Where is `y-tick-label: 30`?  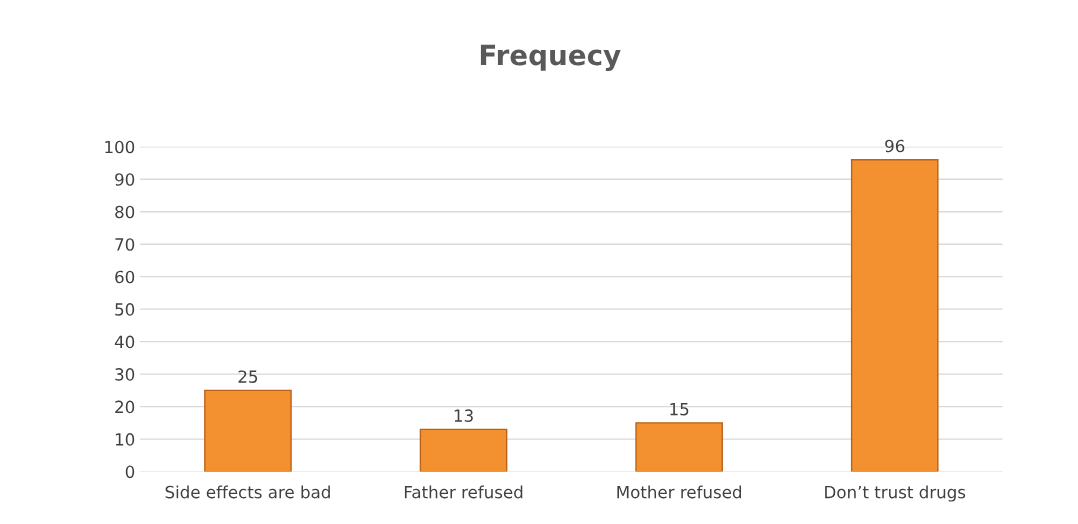 y-tick-label: 30 is located at coordinates (125, 374).